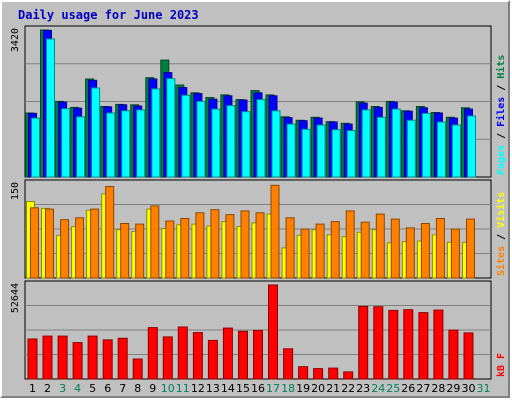 This screenshot has width=512, height=400. What do you see at coordinates (303, 388) in the screenshot?
I see `x-tick-label-19: 19` at bounding box center [303, 388].